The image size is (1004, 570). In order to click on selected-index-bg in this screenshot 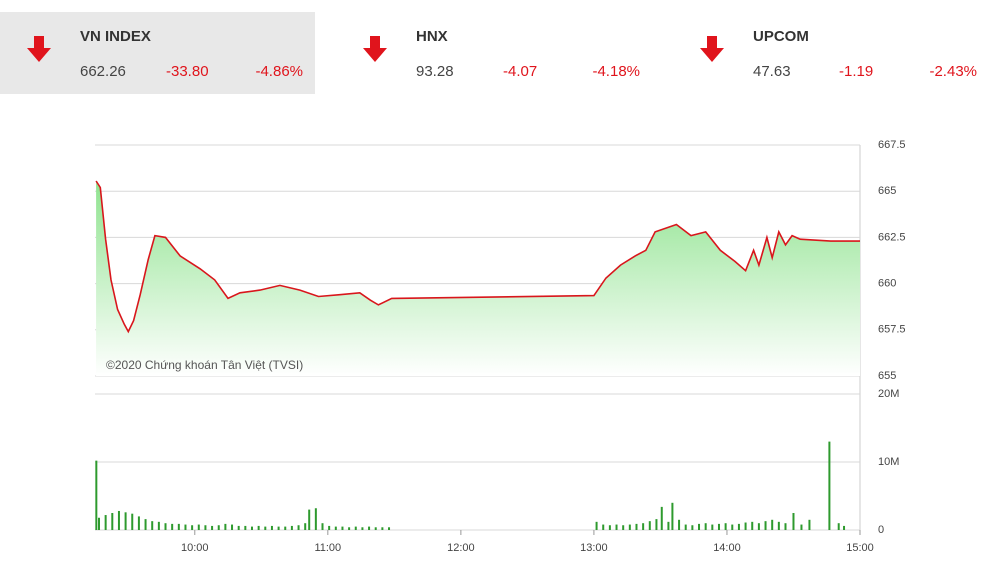, I will do `click(157, 53)`.